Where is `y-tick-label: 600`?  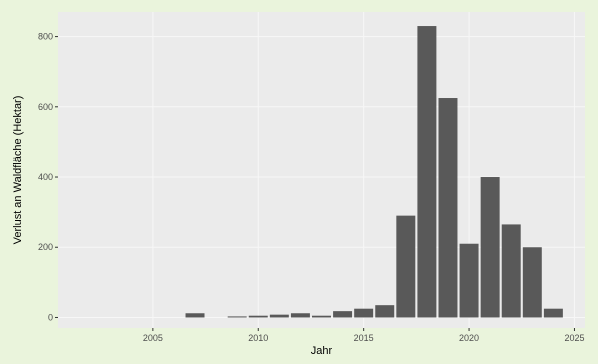 y-tick-label: 600 is located at coordinates (45, 107).